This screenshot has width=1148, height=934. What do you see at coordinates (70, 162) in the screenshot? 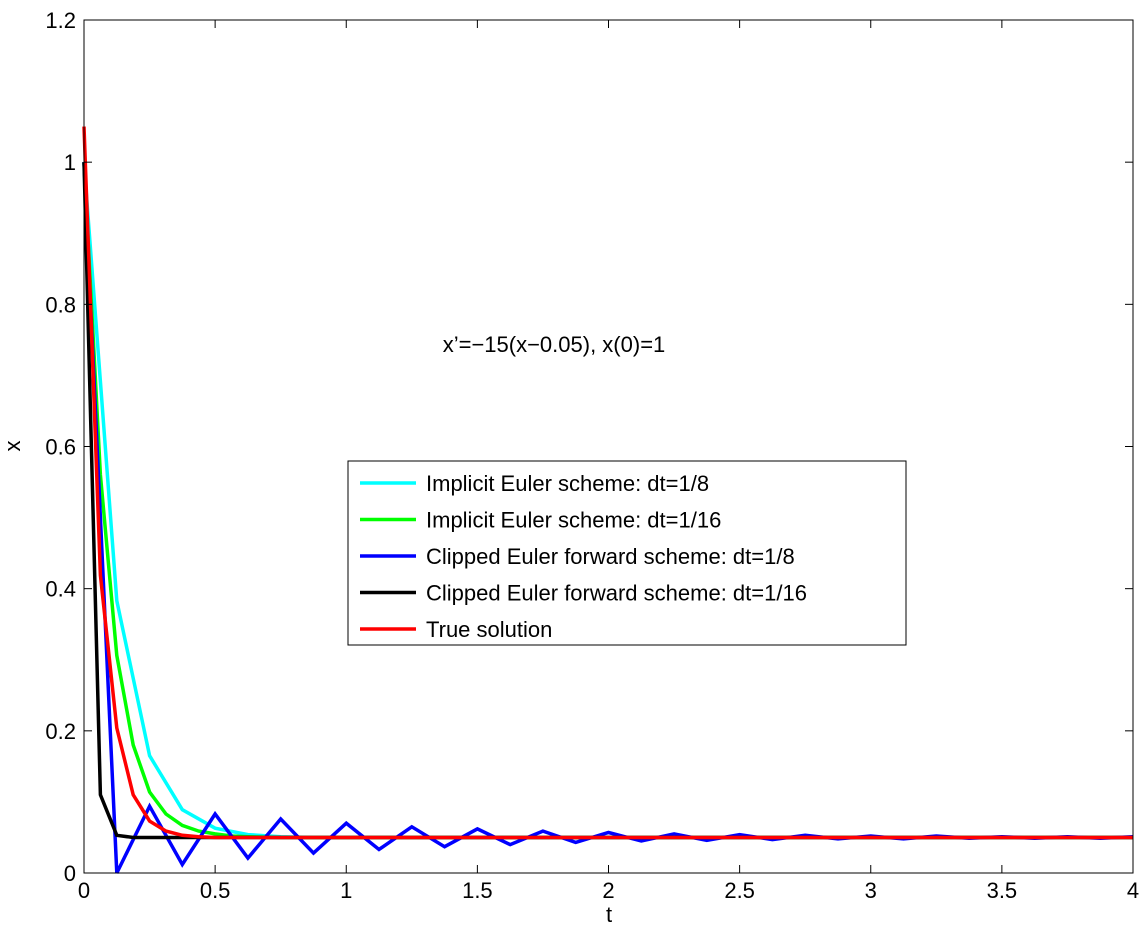
I see `y-tick-label: 1` at bounding box center [70, 162].